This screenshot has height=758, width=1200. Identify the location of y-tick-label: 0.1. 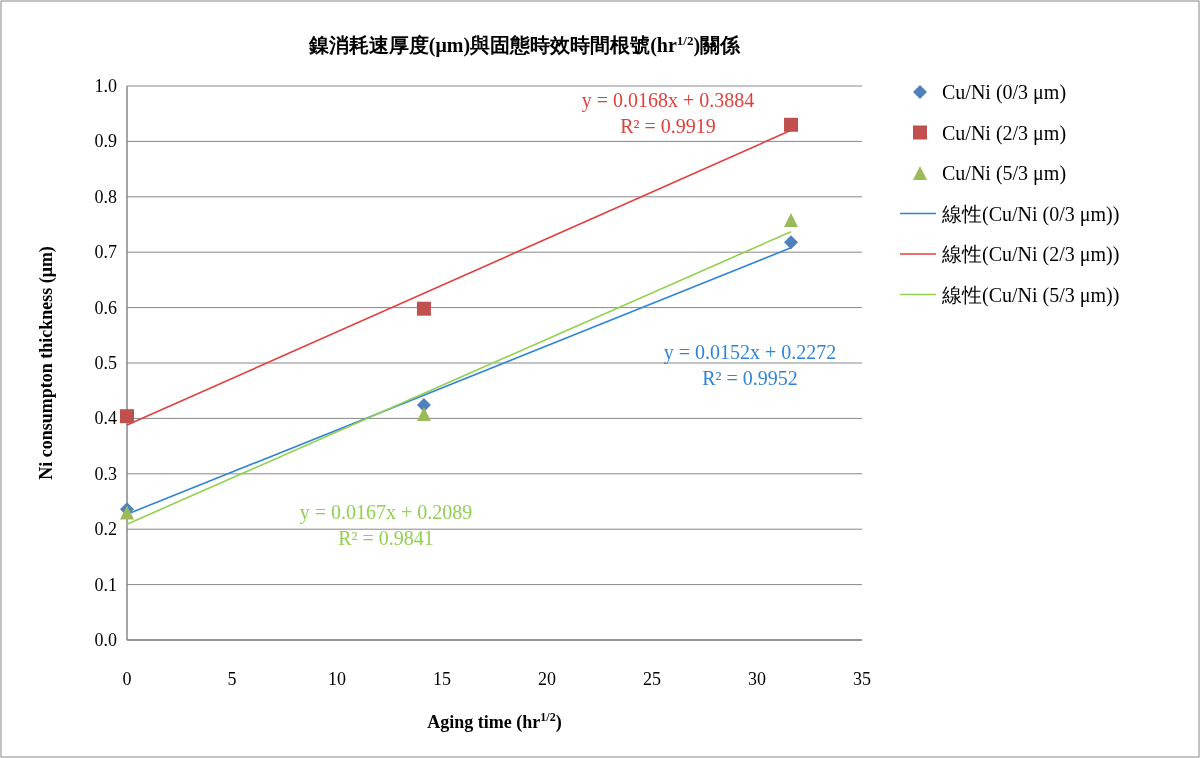
(105, 584).